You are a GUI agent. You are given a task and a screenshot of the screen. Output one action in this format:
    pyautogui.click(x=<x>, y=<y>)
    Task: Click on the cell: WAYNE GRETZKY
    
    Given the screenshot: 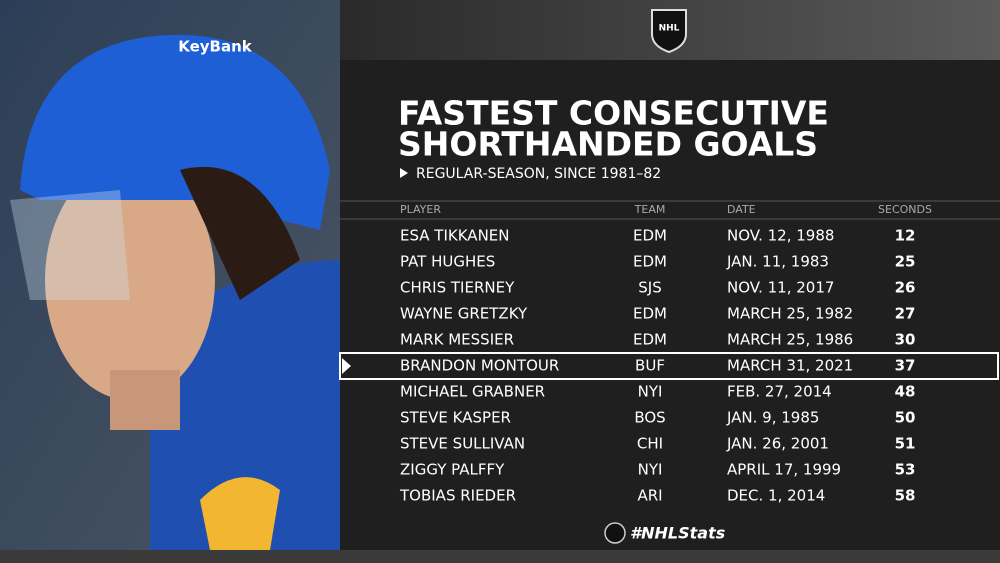 What is the action you would take?
    pyautogui.click(x=464, y=314)
    